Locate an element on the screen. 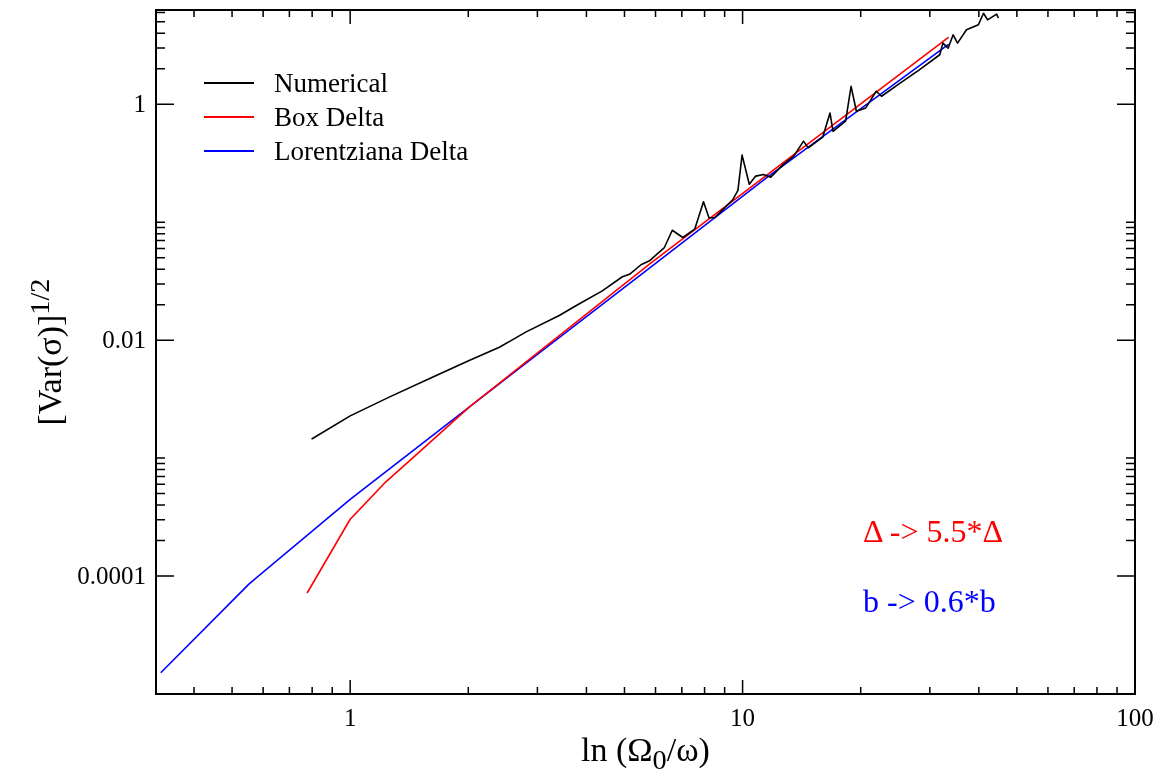 The image size is (1167, 781). annotation: Δ -> 5.5*Δ is located at coordinates (933, 531).